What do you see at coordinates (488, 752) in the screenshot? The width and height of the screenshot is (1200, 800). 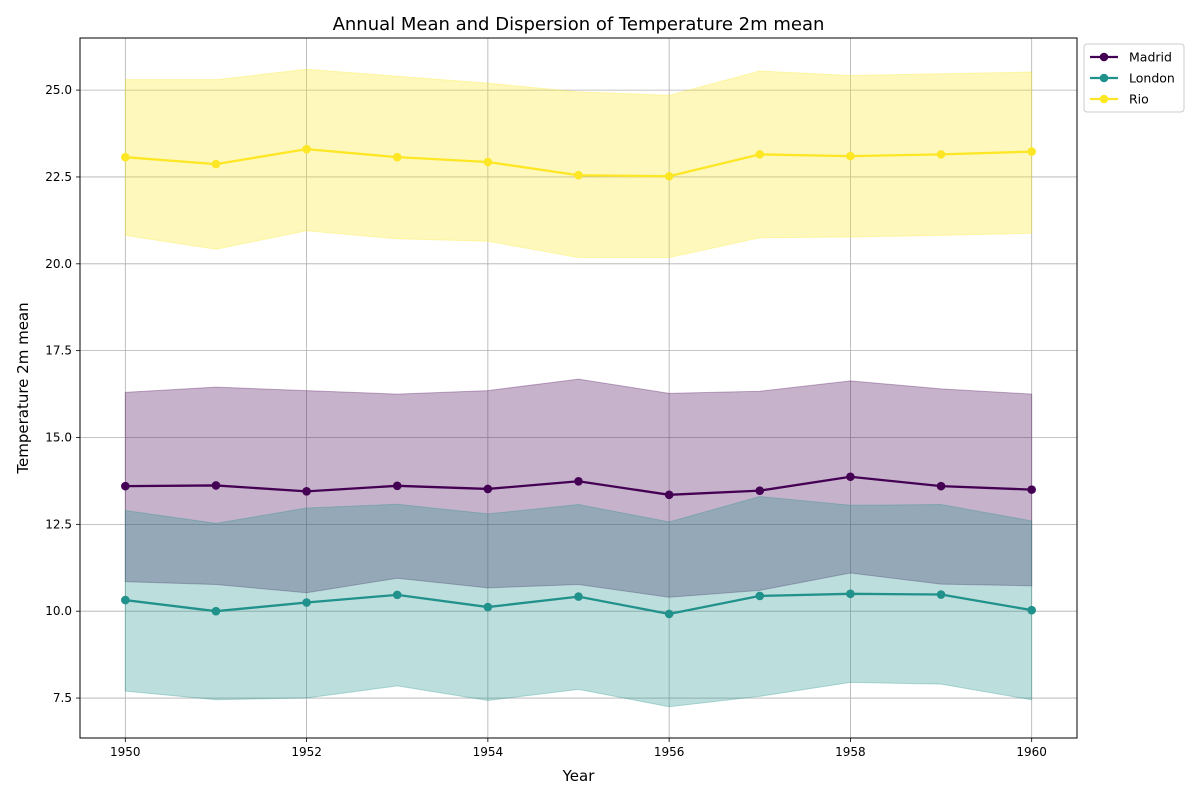 I see `x-tick-label: 1954` at bounding box center [488, 752].